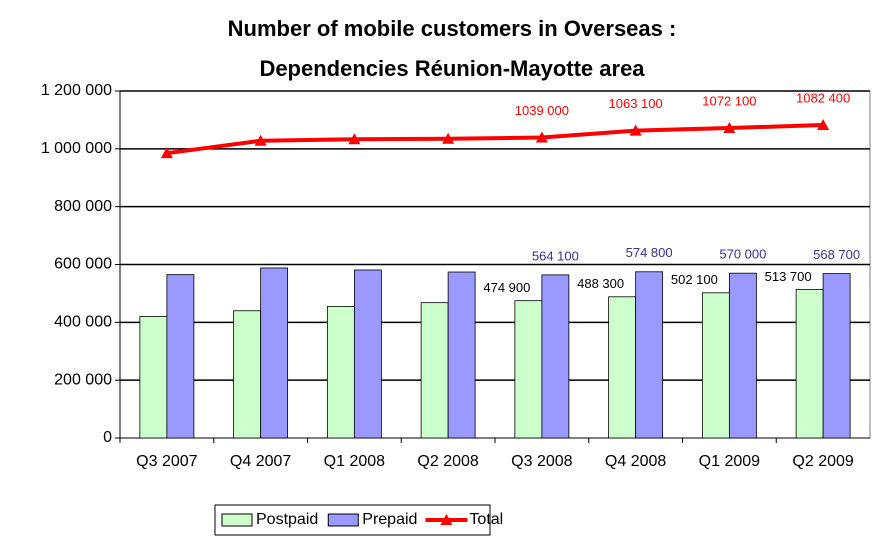 The width and height of the screenshot is (879, 536). Describe the element at coordinates (555, 255) in the screenshot. I see `data-label: 564 100` at that location.